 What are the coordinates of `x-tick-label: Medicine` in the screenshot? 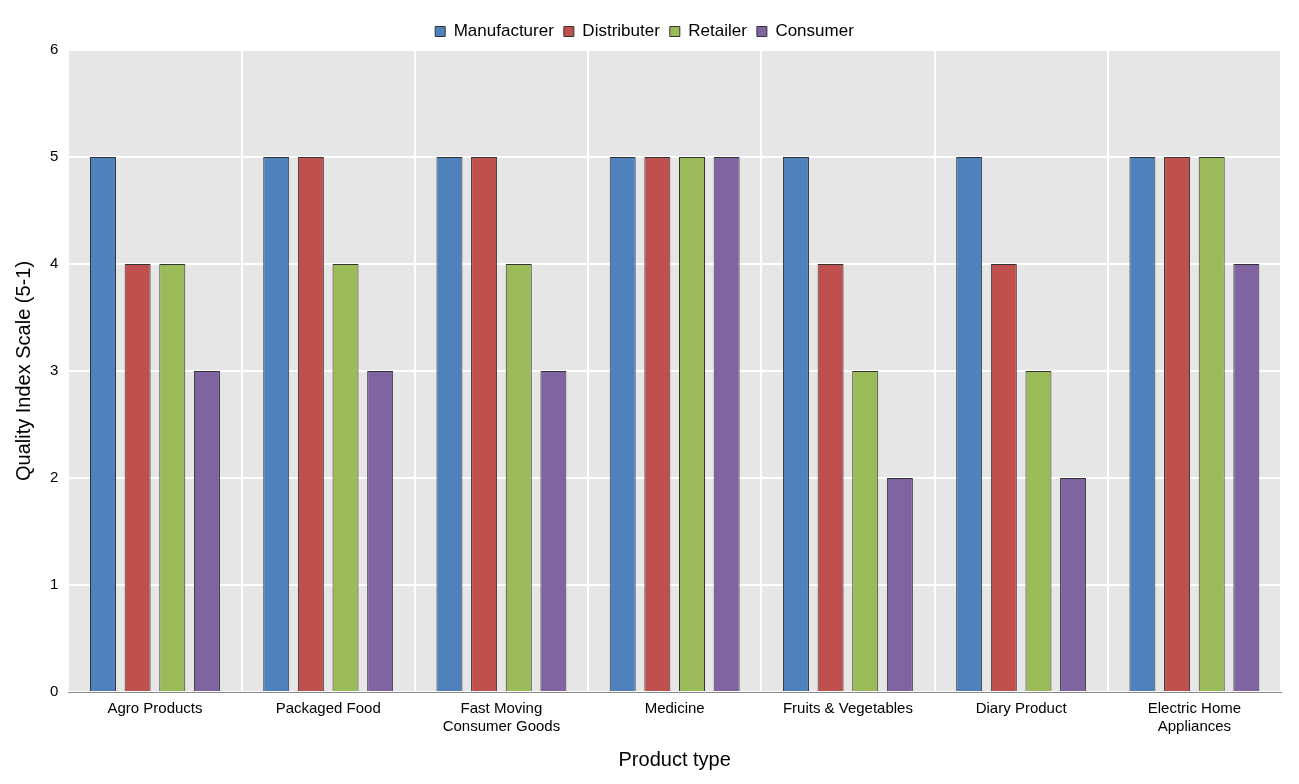 It's located at (674, 708).